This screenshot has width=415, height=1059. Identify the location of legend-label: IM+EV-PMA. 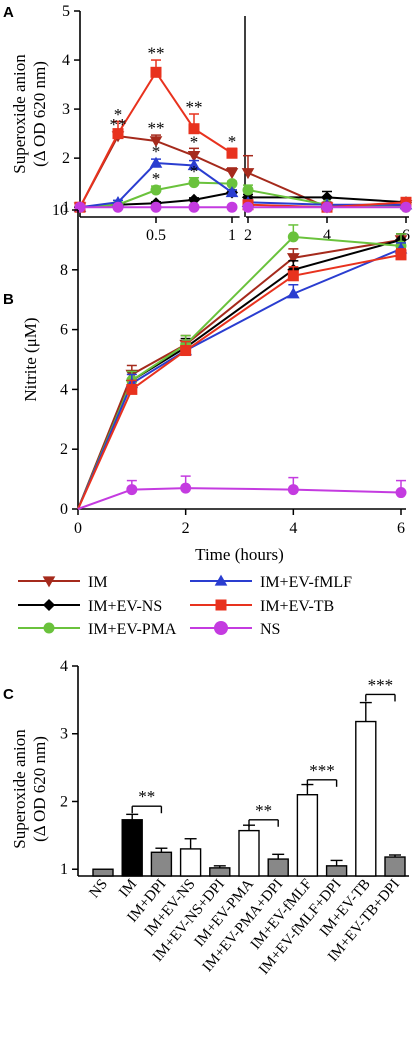
(132, 629).